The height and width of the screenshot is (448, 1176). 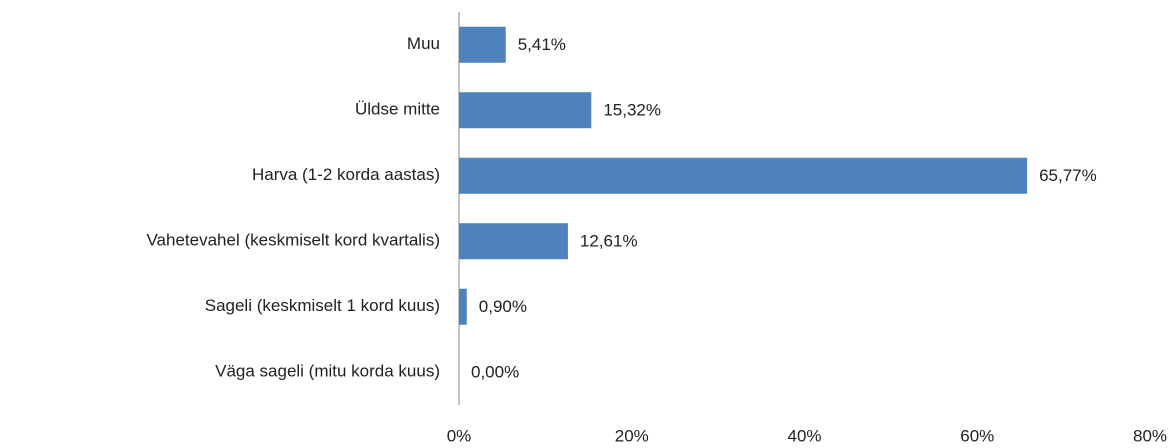 I want to click on value-label: 0,00%, so click(x=495, y=372).